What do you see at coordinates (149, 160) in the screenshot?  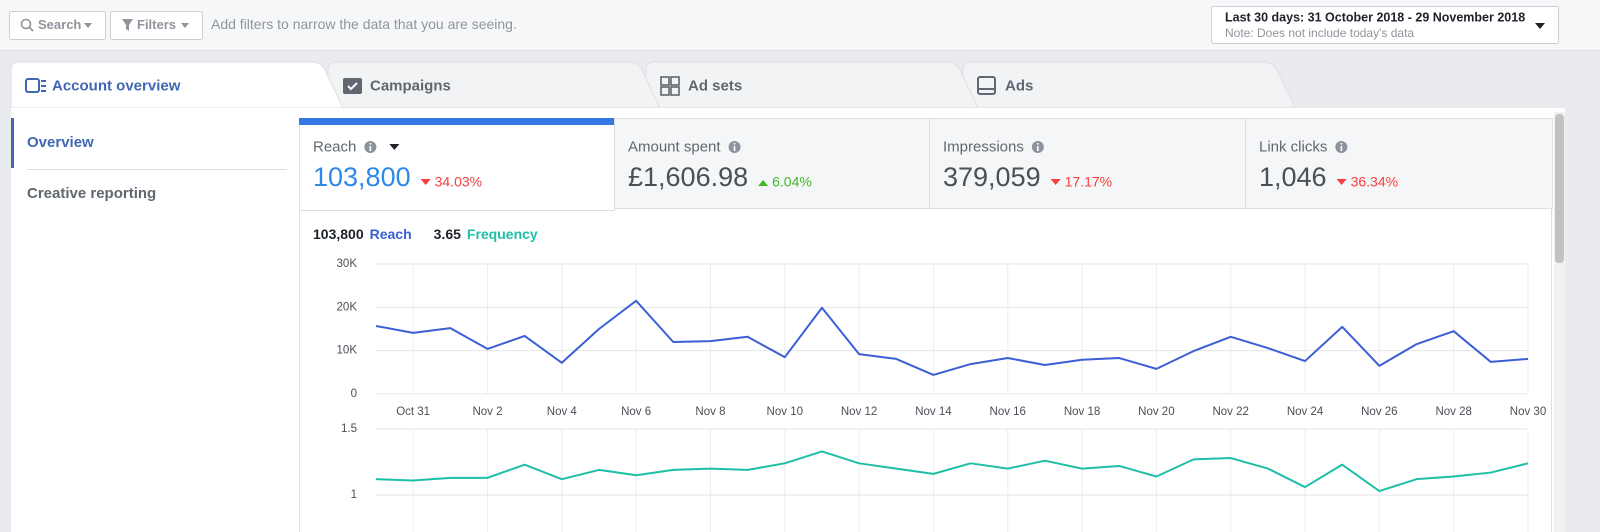 I see `sidebar: Overview Creative reporting` at bounding box center [149, 160].